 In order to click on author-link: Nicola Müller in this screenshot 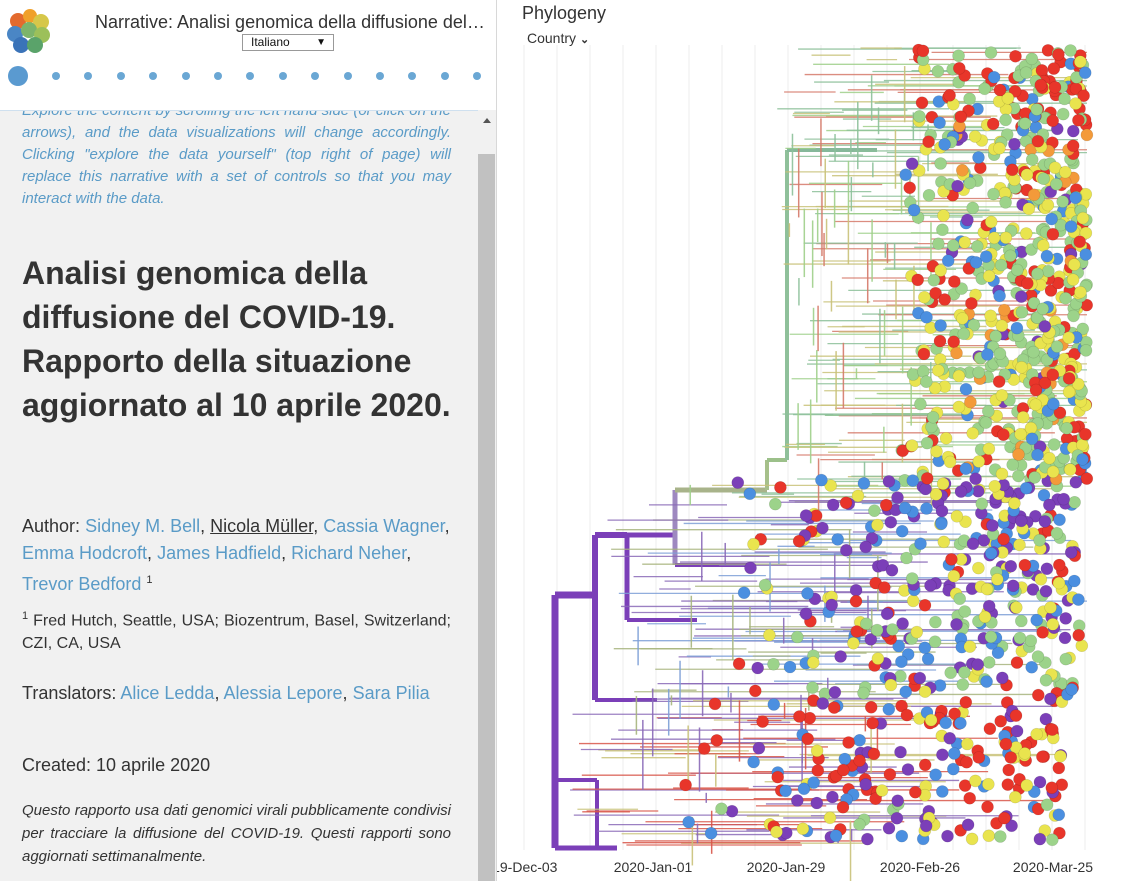, I will do `click(262, 526)`.